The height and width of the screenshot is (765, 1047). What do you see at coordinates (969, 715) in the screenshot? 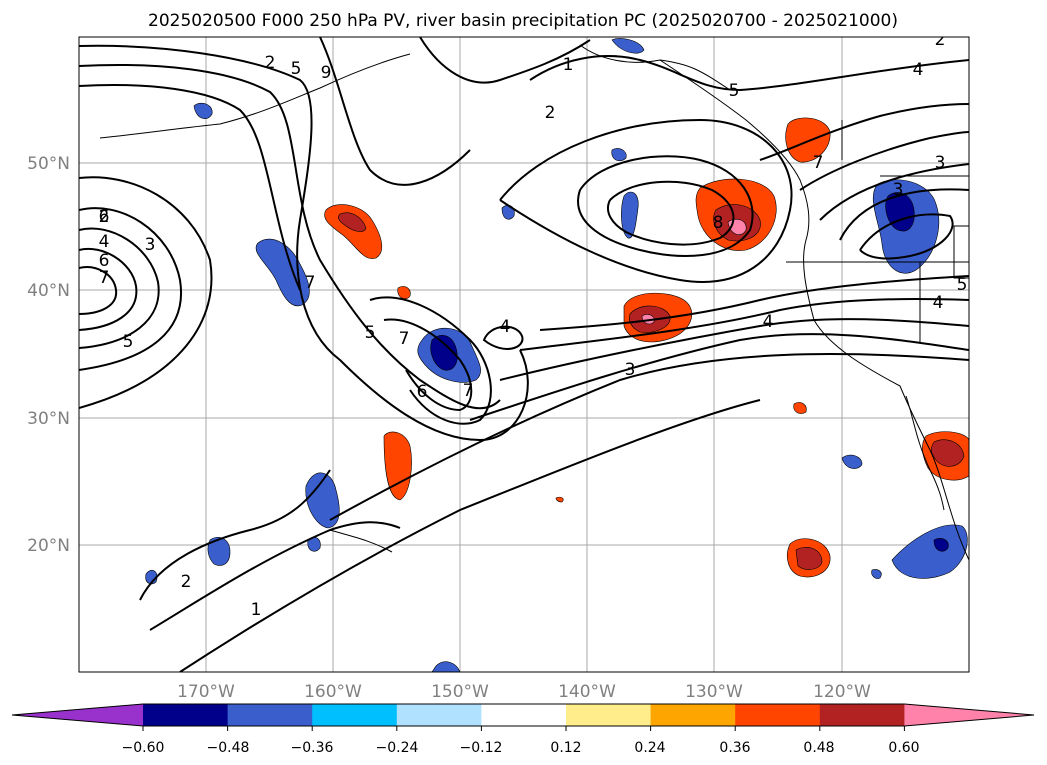
I see `colorbar-extend-max` at bounding box center [969, 715].